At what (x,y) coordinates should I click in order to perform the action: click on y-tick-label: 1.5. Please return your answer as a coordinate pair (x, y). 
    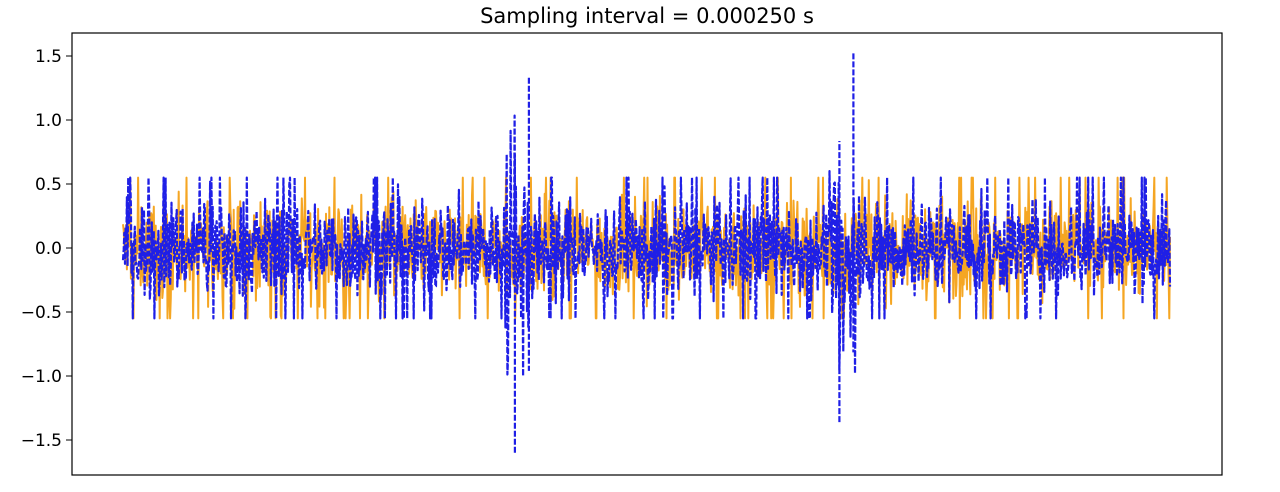
    Looking at the image, I should click on (48, 57).